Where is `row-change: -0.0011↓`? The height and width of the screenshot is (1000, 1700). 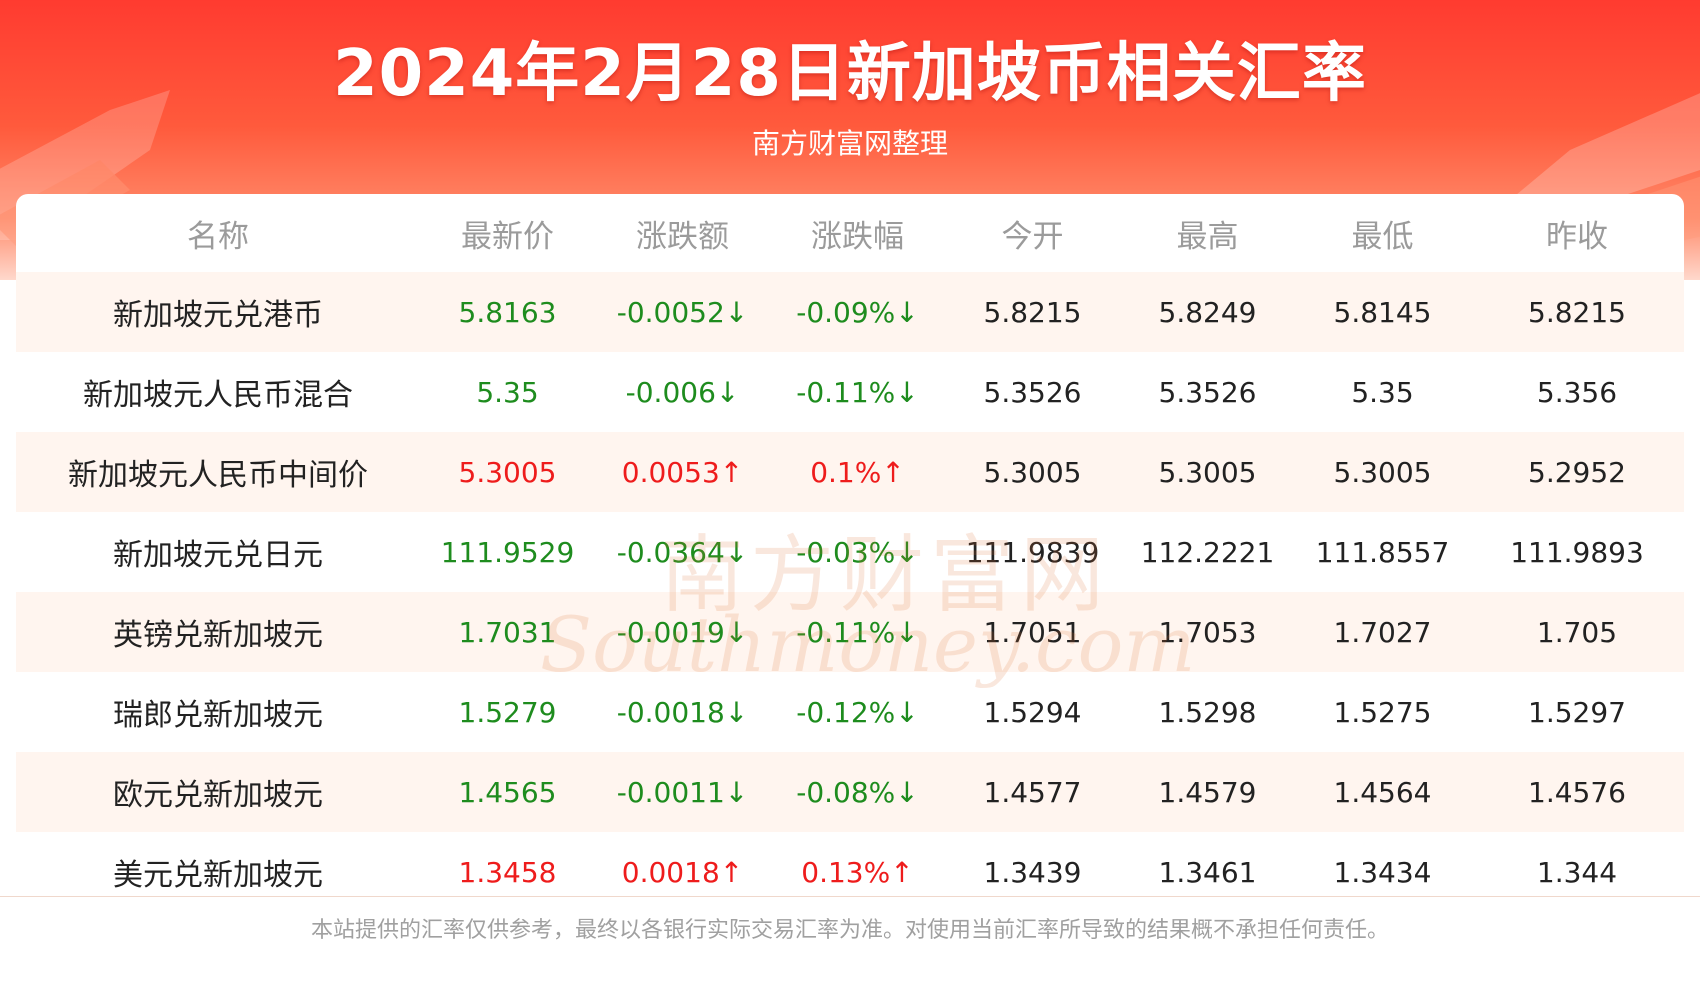
row-change: -0.0011↓ is located at coordinates (682, 792).